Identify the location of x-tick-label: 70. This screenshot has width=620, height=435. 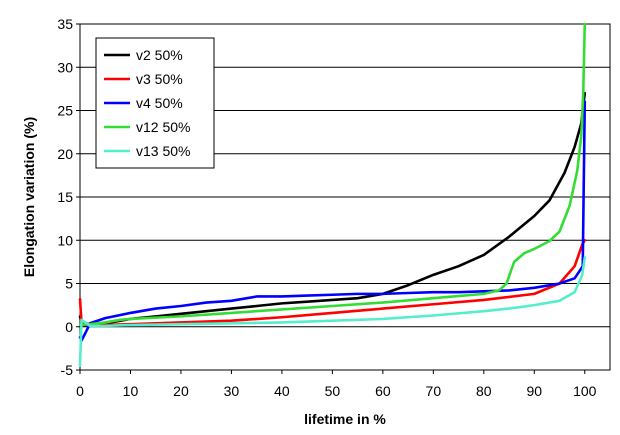
(434, 391).